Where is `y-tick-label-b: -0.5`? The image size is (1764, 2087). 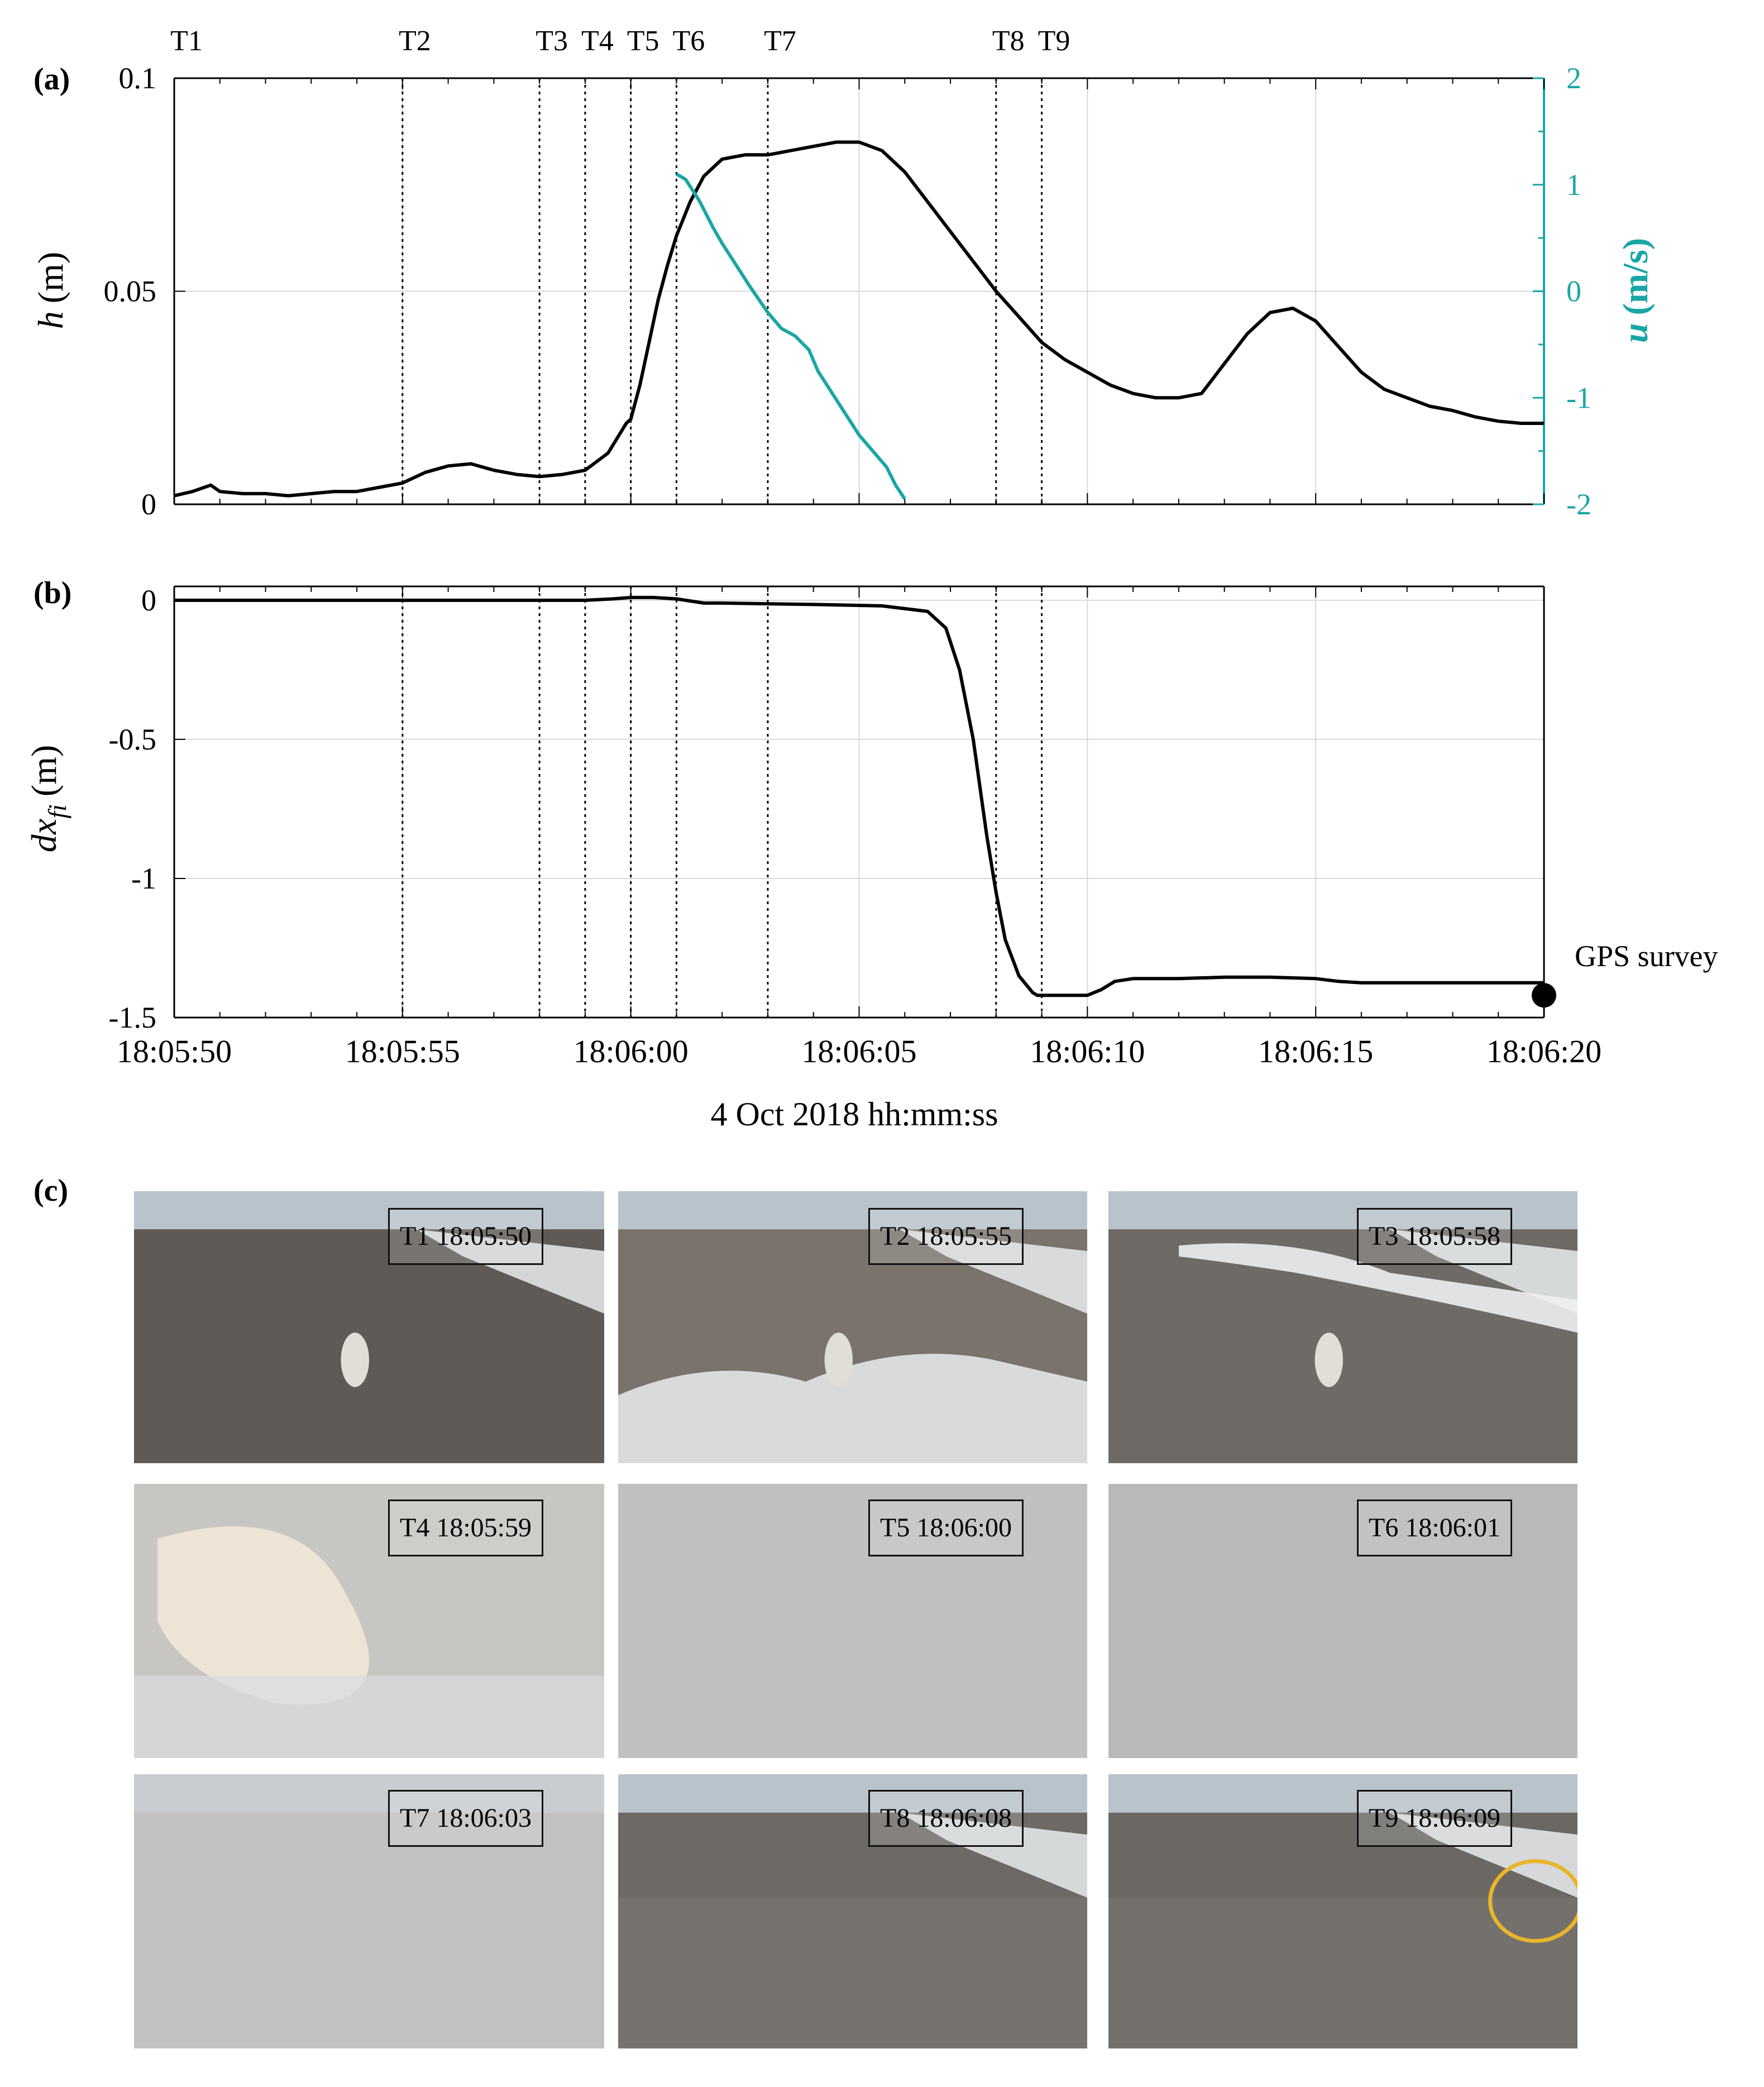
y-tick-label-b: -0.5 is located at coordinates (132, 739).